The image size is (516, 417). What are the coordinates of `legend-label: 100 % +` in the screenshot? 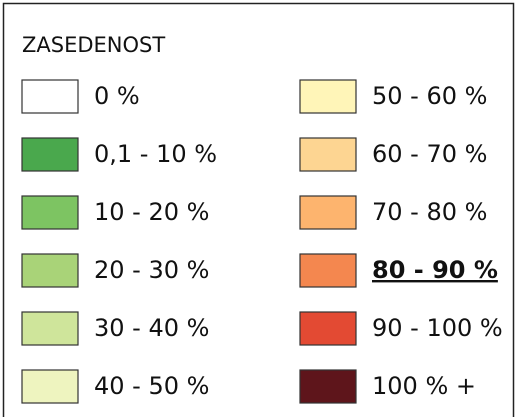 It's located at (424, 386).